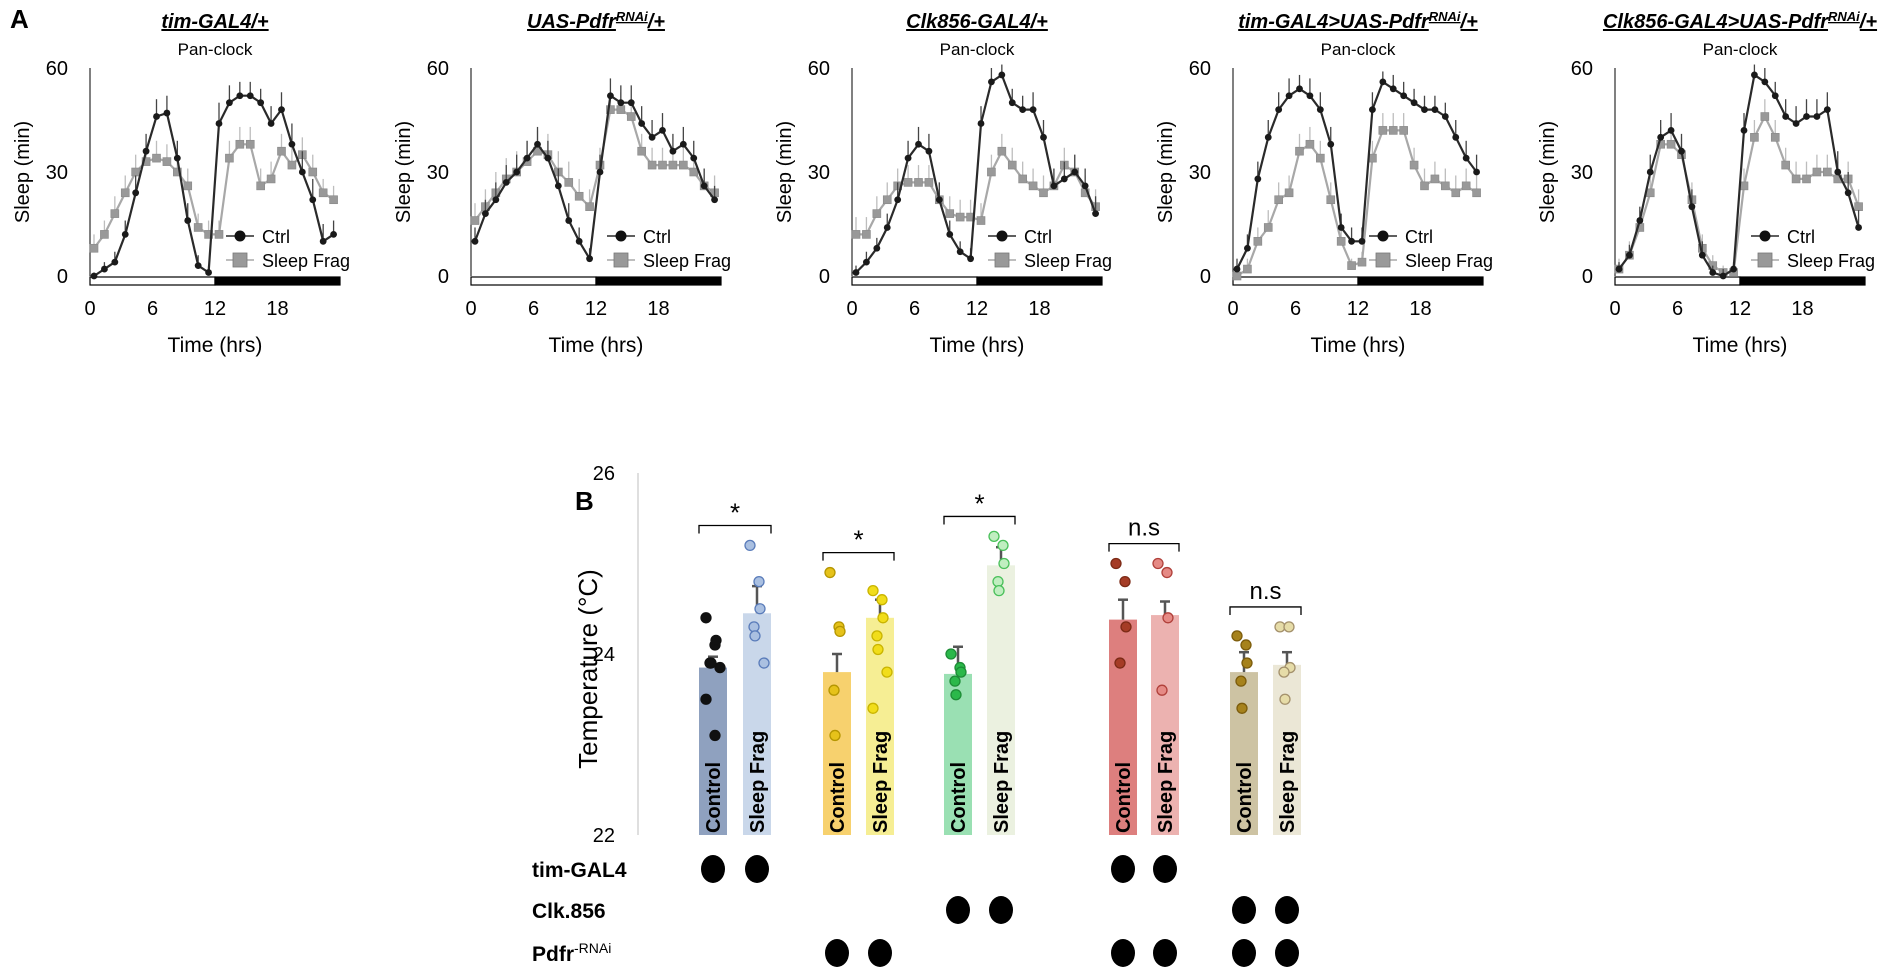  I want to click on genotype-label-main: tim-GAL4, so click(579, 870).